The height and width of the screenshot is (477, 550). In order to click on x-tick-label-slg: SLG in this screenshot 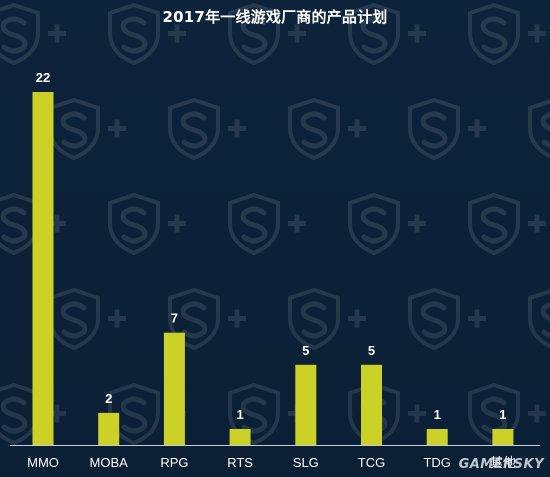, I will do `click(306, 462)`.